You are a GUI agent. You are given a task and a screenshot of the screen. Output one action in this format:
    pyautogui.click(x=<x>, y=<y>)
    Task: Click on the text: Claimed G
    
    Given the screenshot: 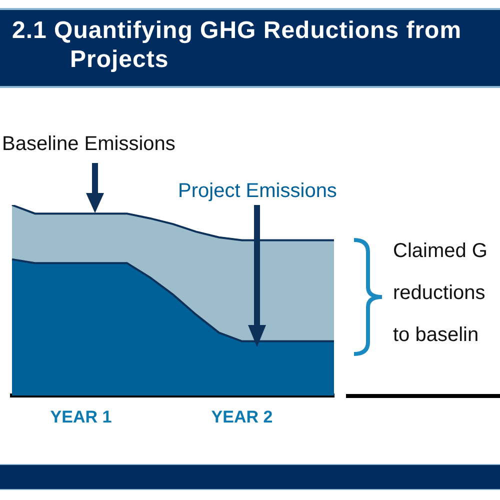 What is the action you would take?
    pyautogui.click(x=440, y=251)
    